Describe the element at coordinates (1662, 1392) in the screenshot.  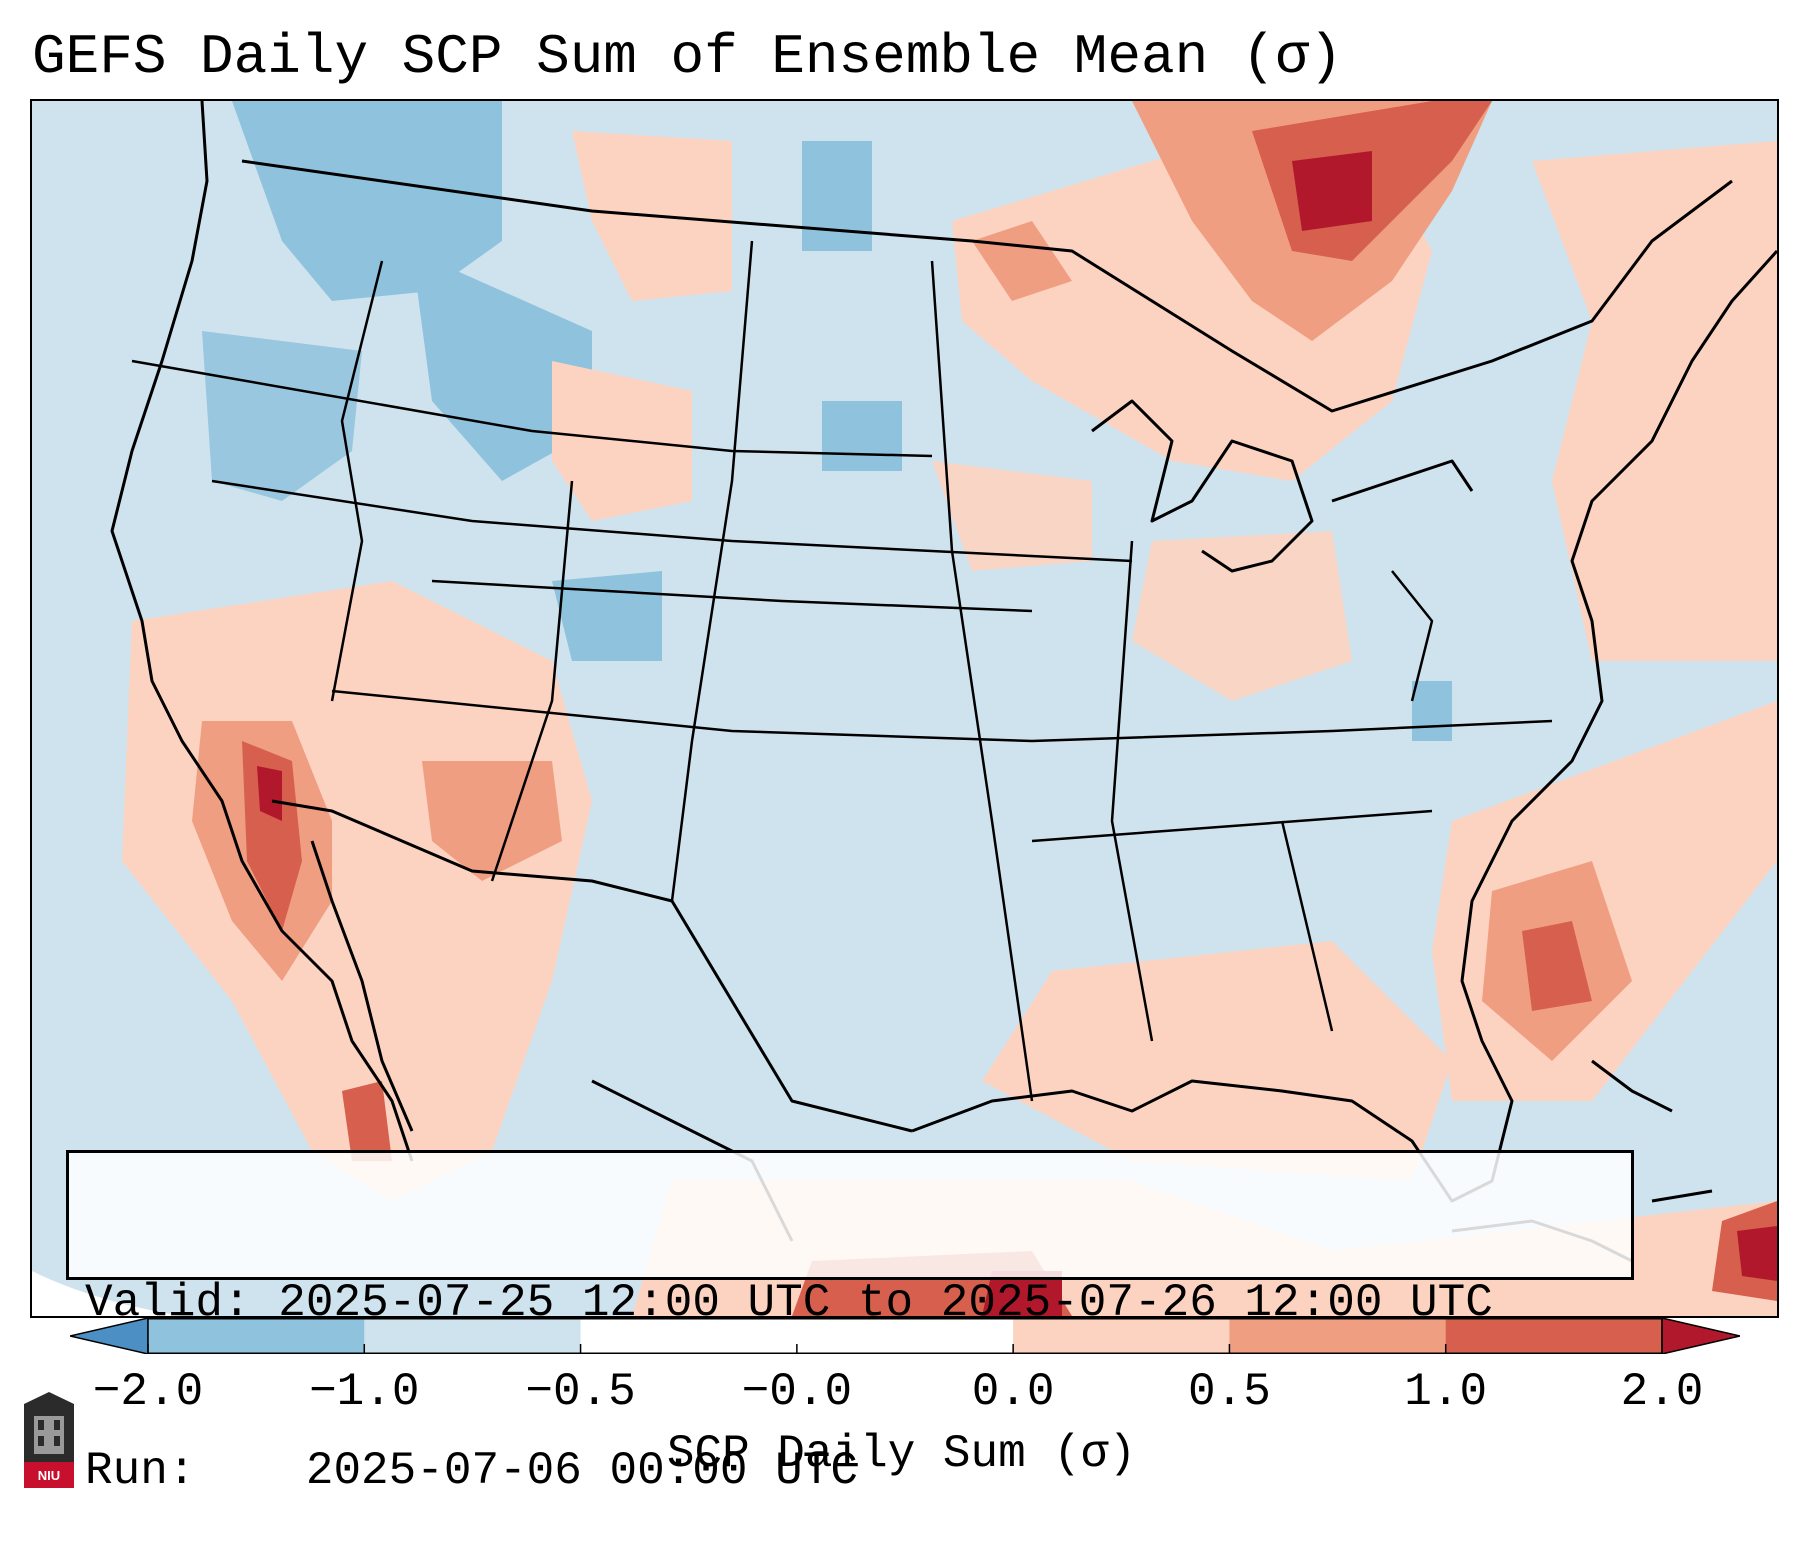
I see `colorbar-tick-label: 2.0` at that location.